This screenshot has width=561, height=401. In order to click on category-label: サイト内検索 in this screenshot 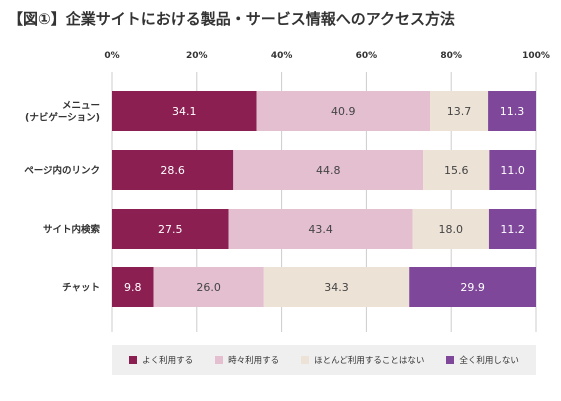, I will do `click(72, 230)`.